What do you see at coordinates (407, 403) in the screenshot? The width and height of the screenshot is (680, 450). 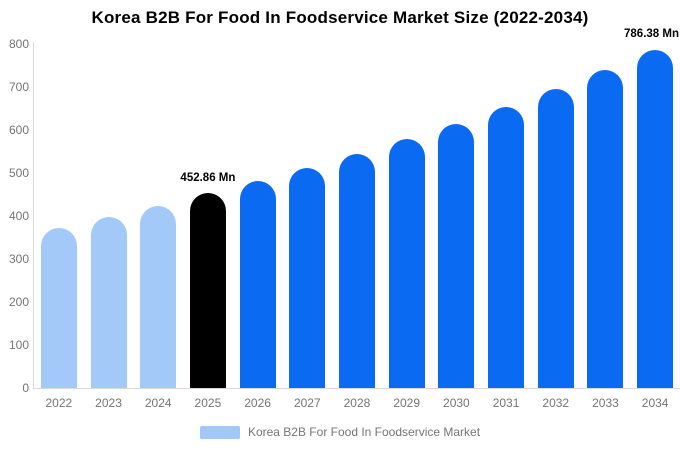 I see `x-axis-tick-label: 2029` at bounding box center [407, 403].